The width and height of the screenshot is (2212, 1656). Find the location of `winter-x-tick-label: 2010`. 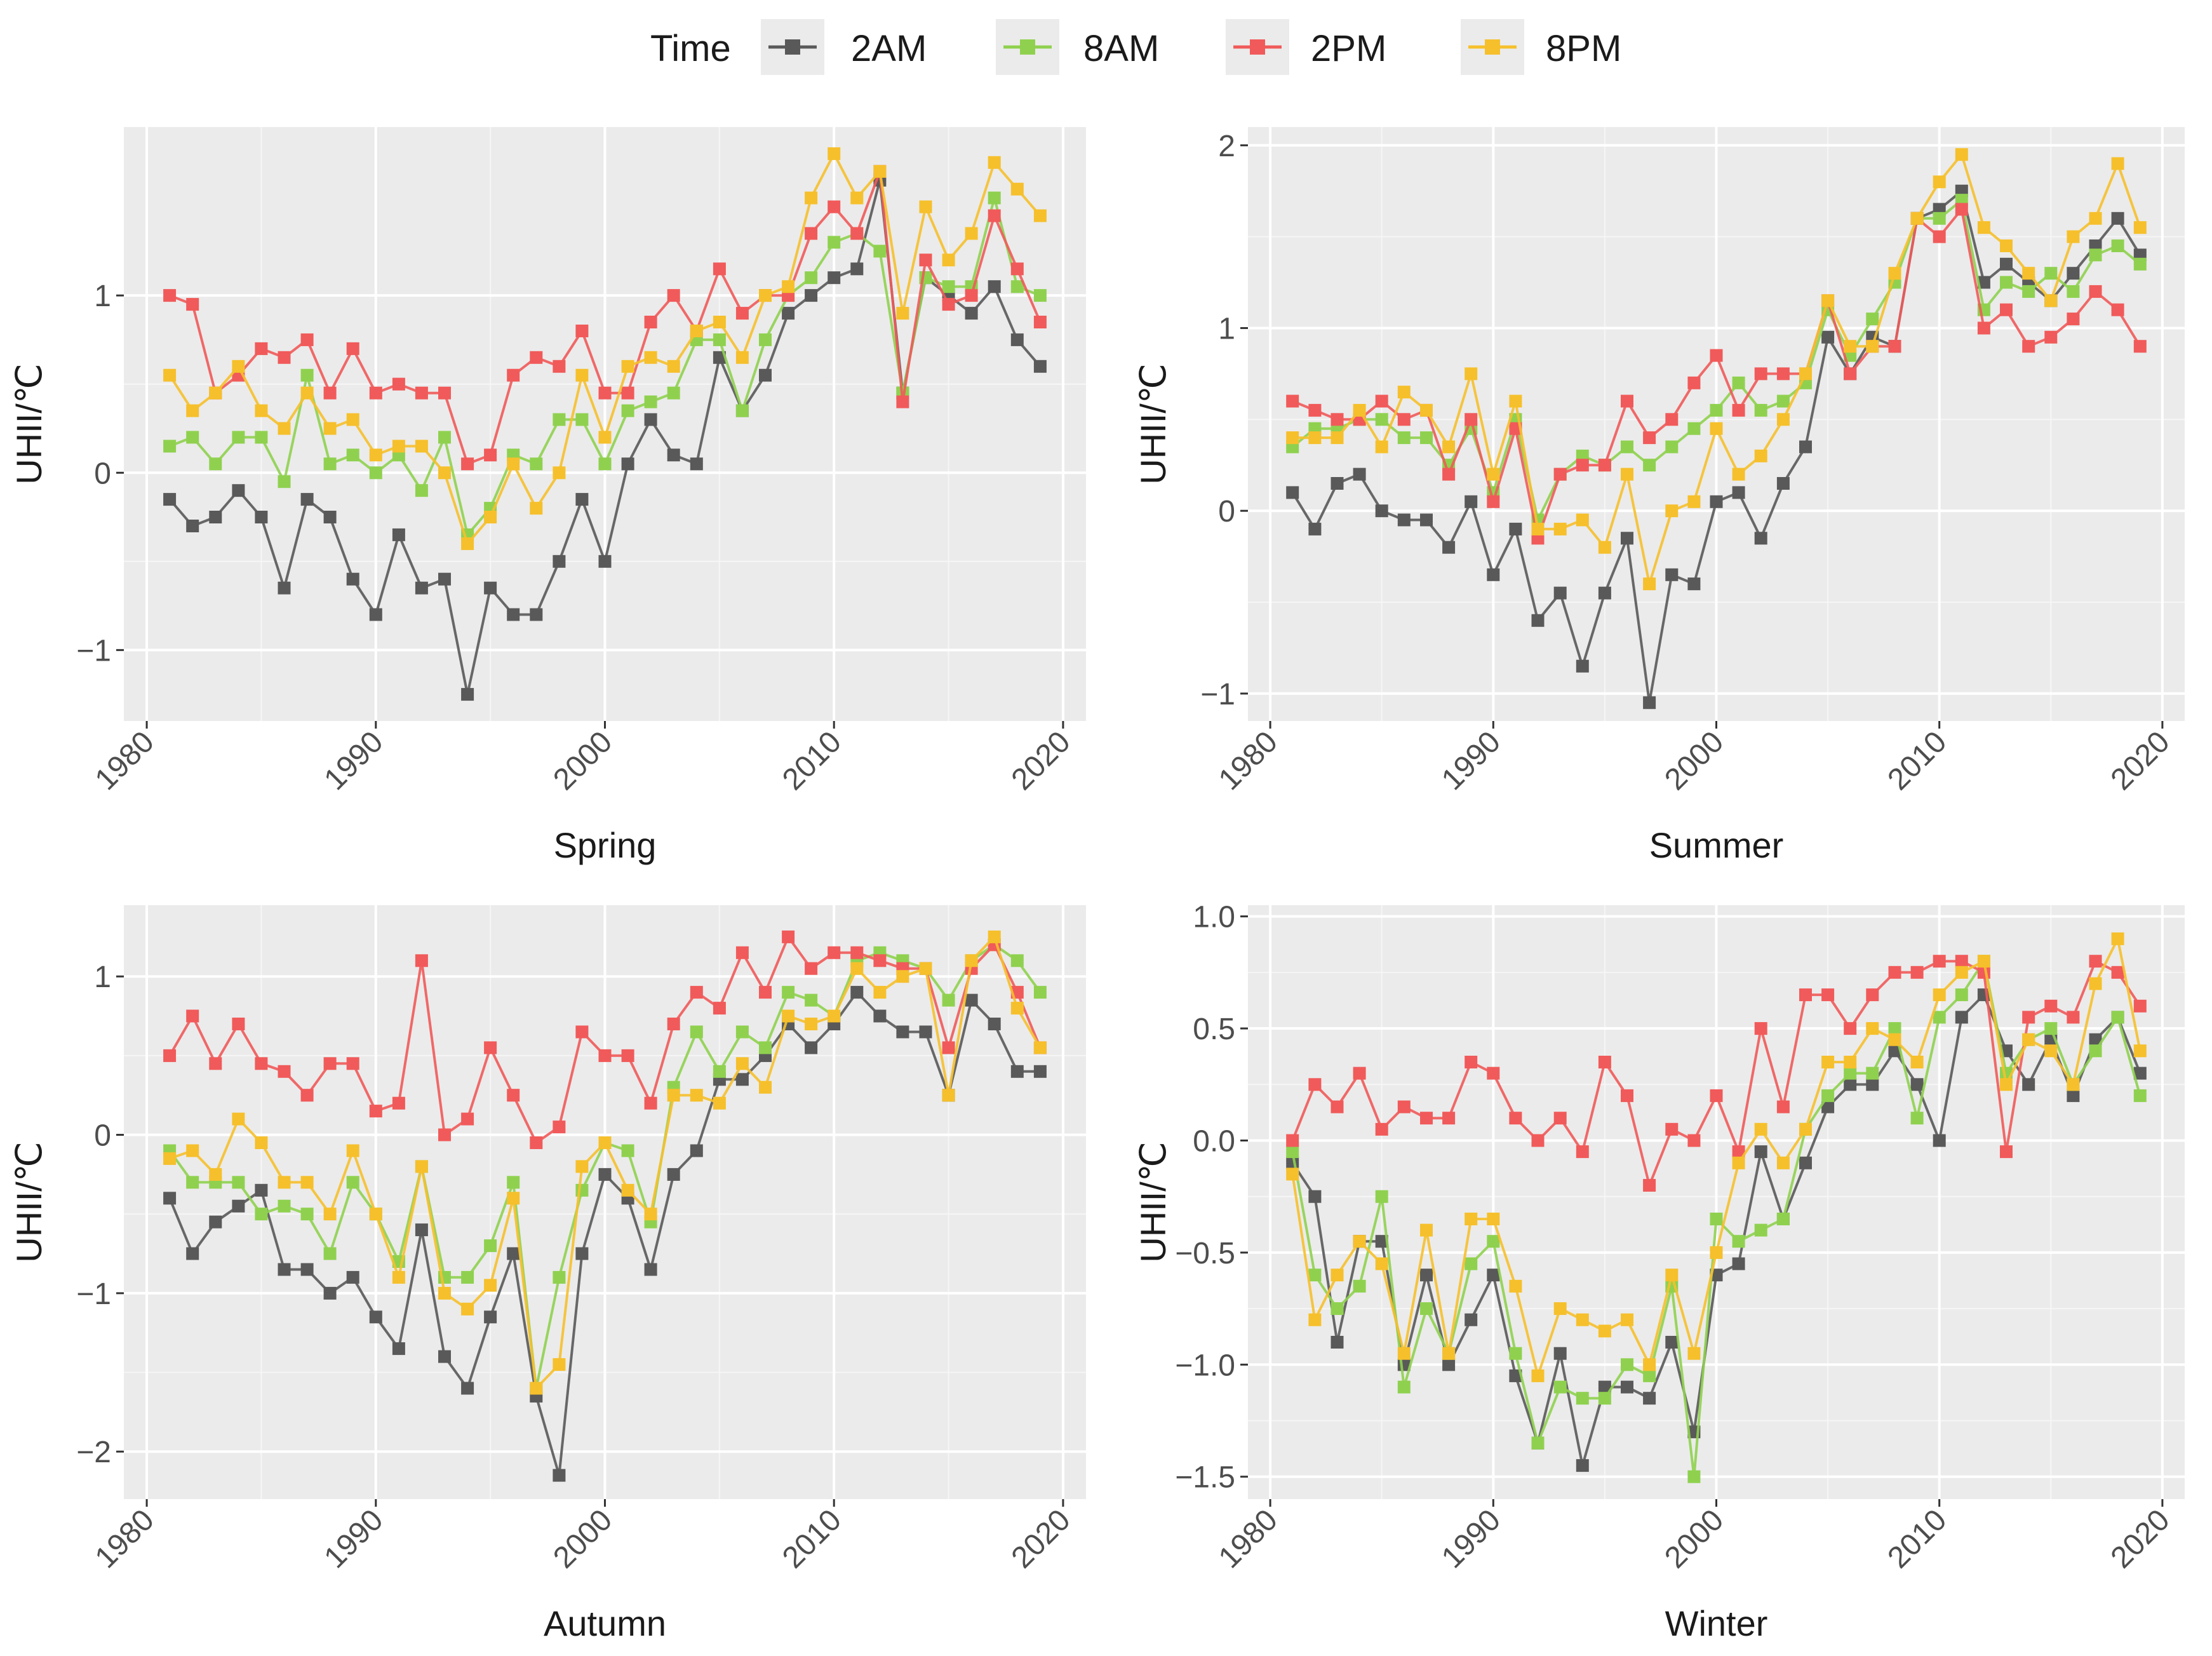

winter-x-tick-label: 2010 is located at coordinates (1917, 1539).